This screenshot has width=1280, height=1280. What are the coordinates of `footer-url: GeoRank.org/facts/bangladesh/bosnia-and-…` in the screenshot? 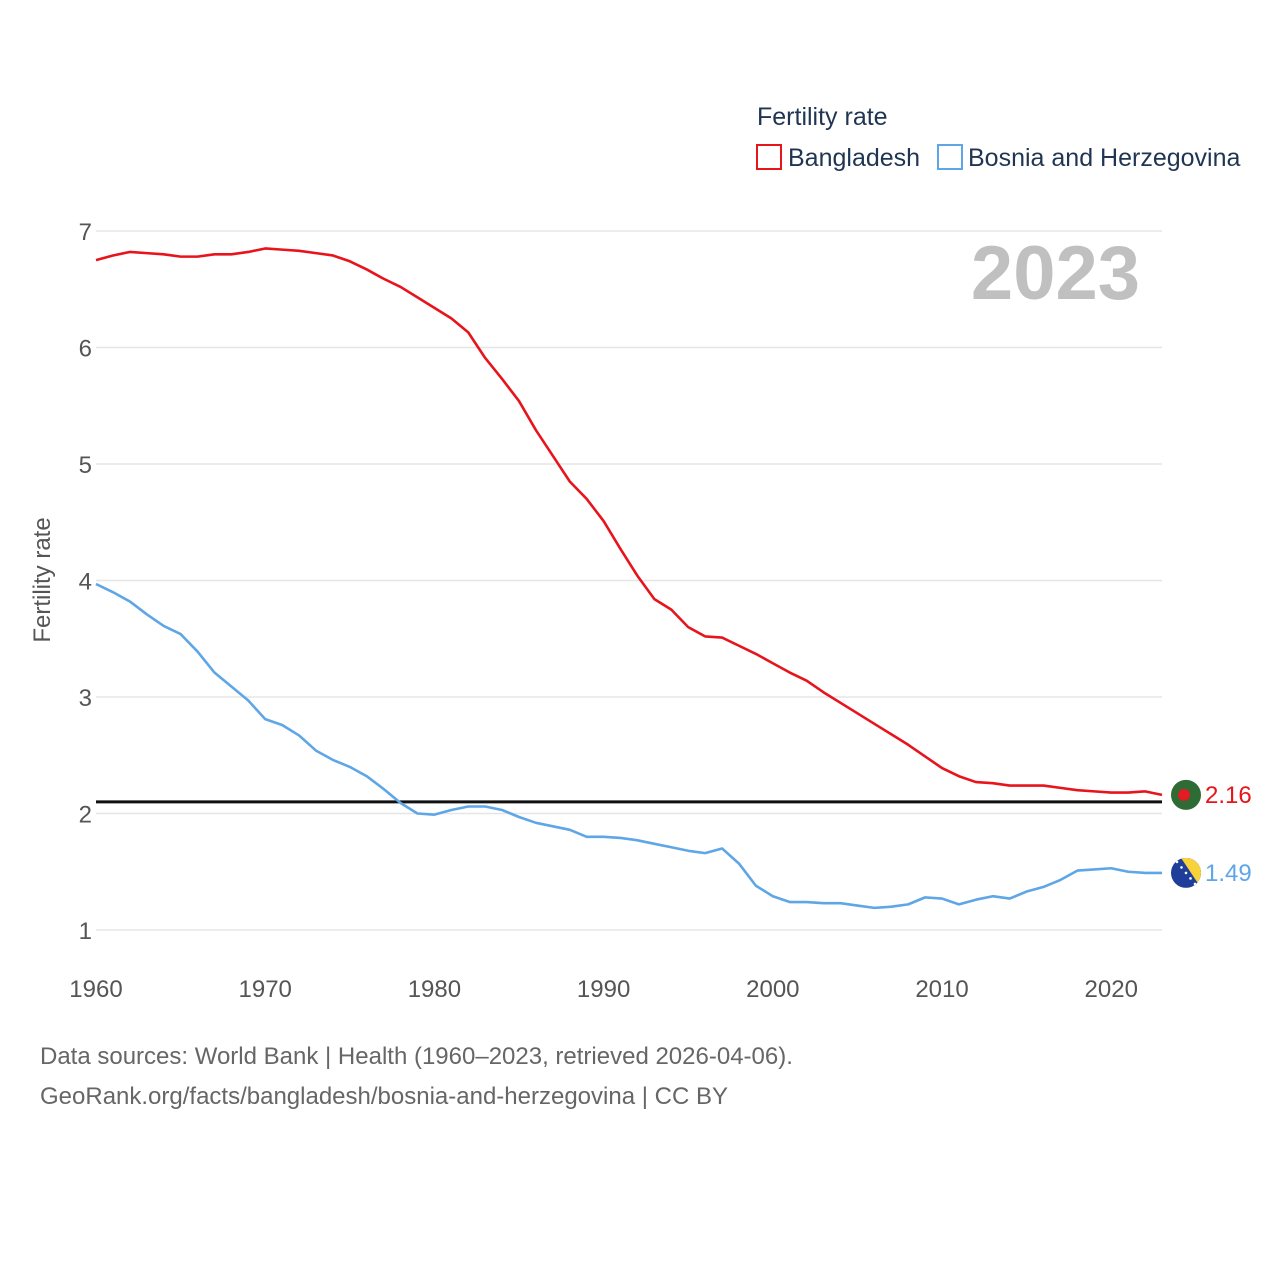 It's located at (384, 1096).